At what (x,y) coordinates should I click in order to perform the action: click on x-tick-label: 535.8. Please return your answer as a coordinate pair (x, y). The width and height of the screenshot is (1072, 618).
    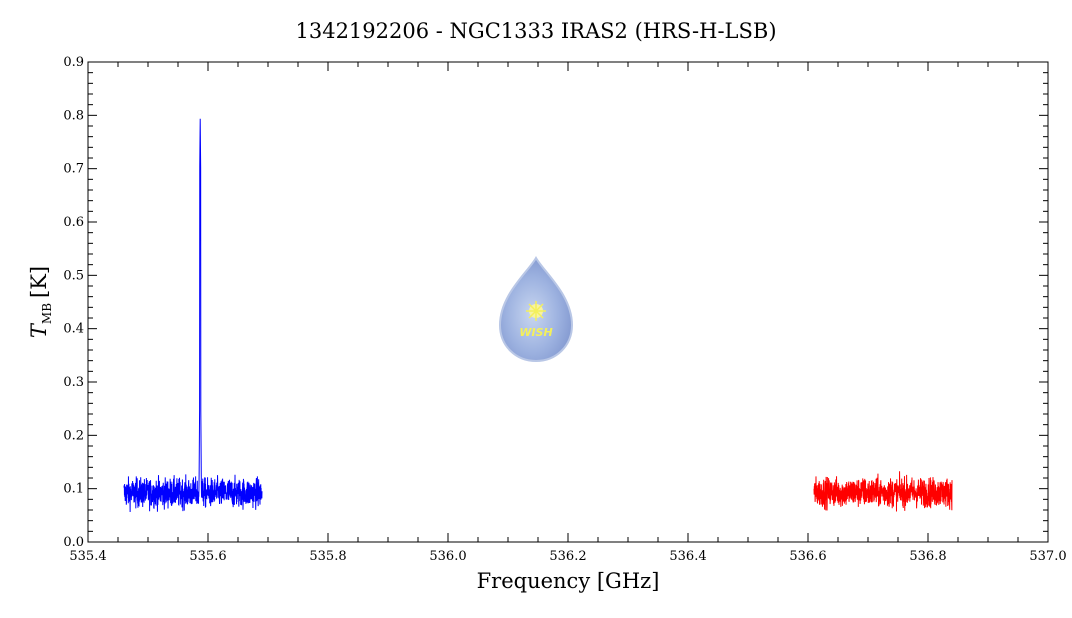
    Looking at the image, I should click on (327, 556).